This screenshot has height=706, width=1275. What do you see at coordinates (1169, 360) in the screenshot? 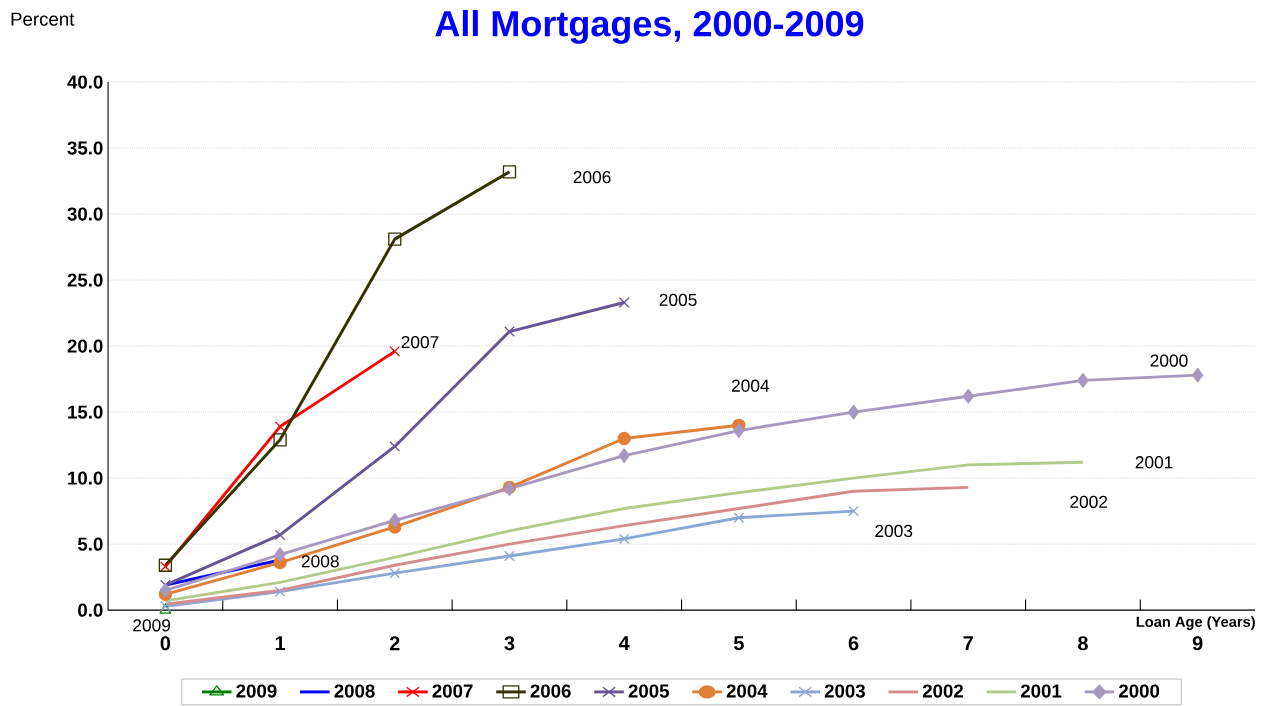
I see `annotation: 2000` at bounding box center [1169, 360].